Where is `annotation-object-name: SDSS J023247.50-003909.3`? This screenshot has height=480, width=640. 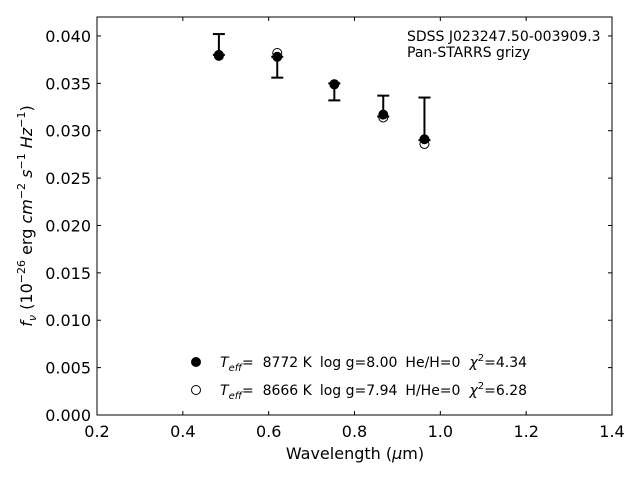 annotation-object-name: SDSS J023247.50-003909.3 is located at coordinates (504, 37).